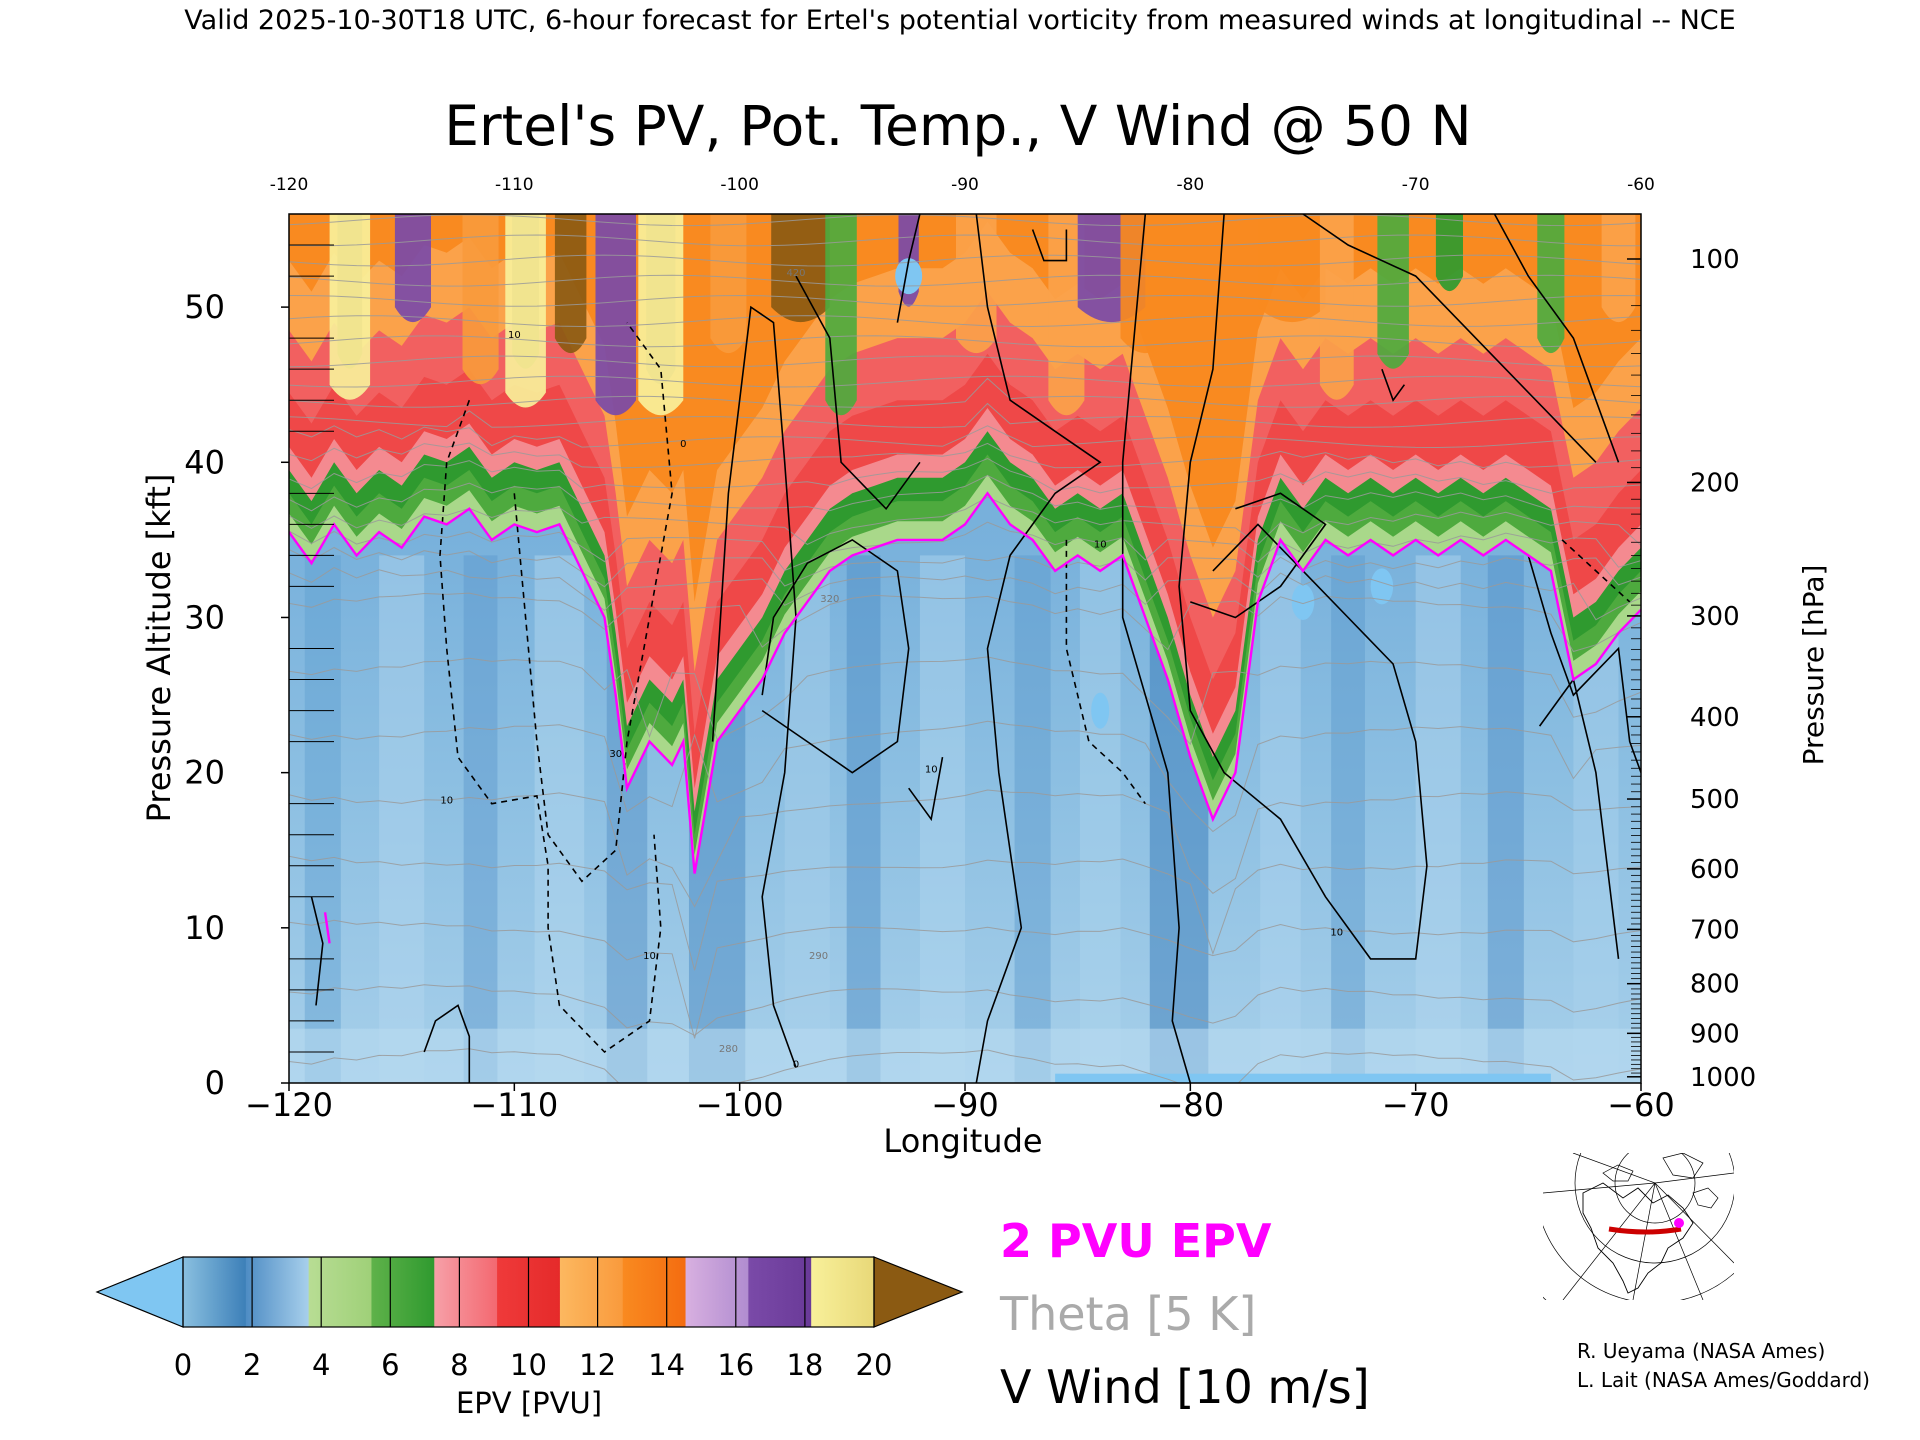 The height and width of the screenshot is (1440, 1920). What do you see at coordinates (321, 1365) in the screenshot?
I see `colorbar-tick-label: 4` at bounding box center [321, 1365].